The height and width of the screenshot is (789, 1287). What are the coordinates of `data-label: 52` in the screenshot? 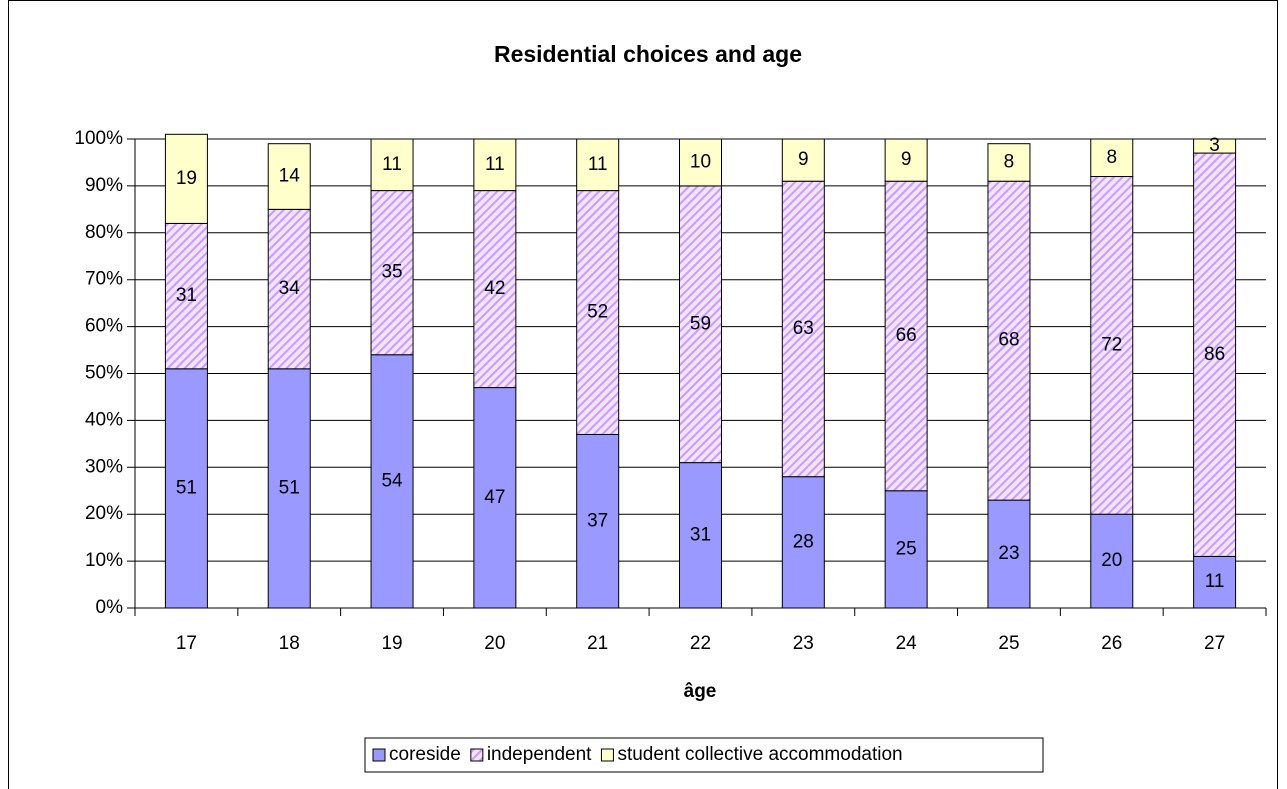 It's located at (597, 312).